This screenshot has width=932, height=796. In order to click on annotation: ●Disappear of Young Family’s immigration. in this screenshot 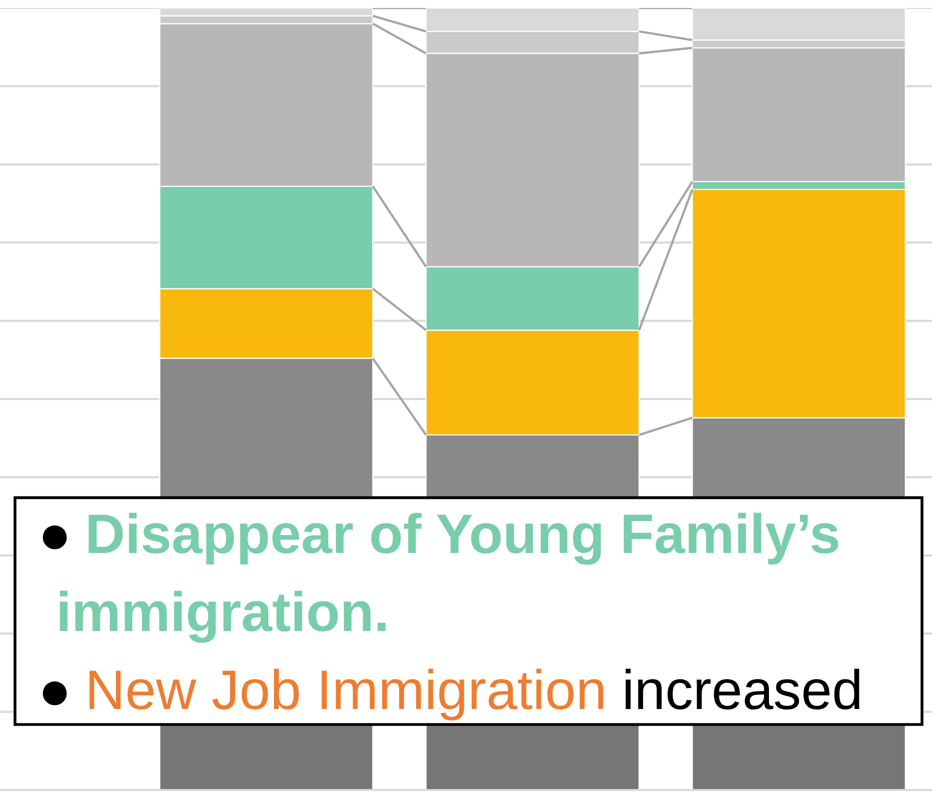, I will do `click(440, 577)`.